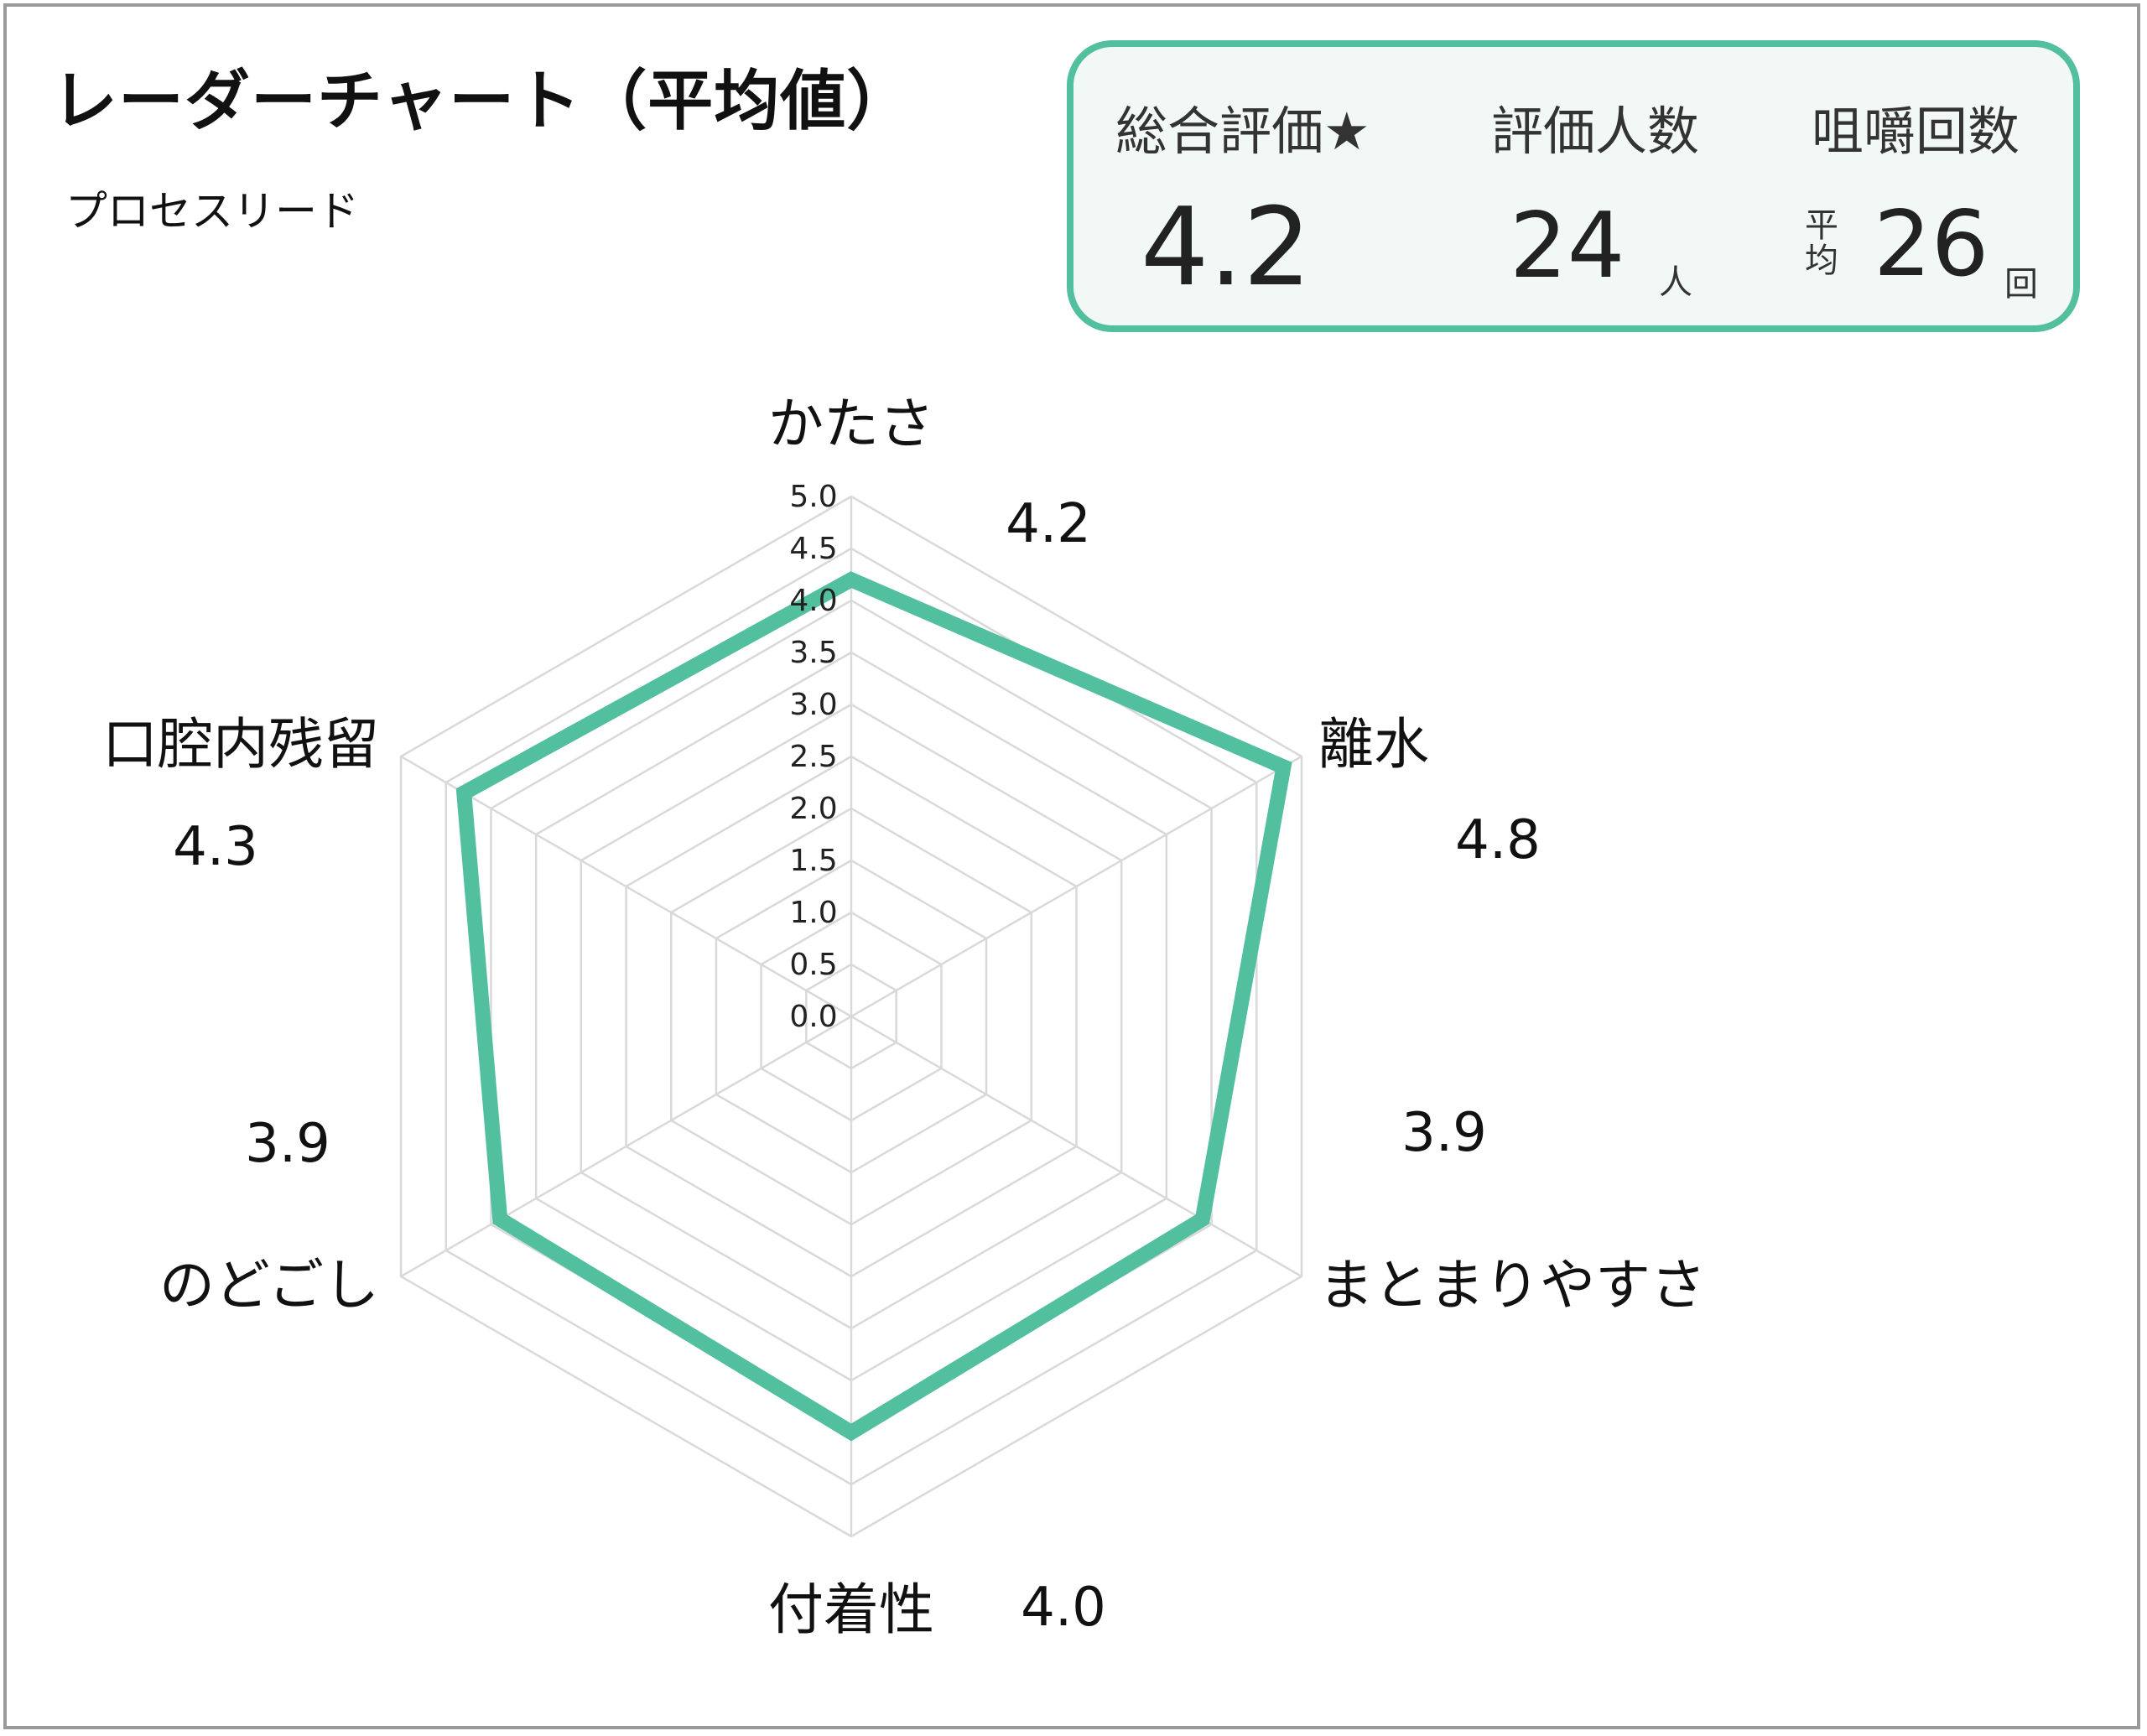  What do you see at coordinates (813, 1017) in the screenshot?
I see `tick-label: 0.0` at bounding box center [813, 1017].